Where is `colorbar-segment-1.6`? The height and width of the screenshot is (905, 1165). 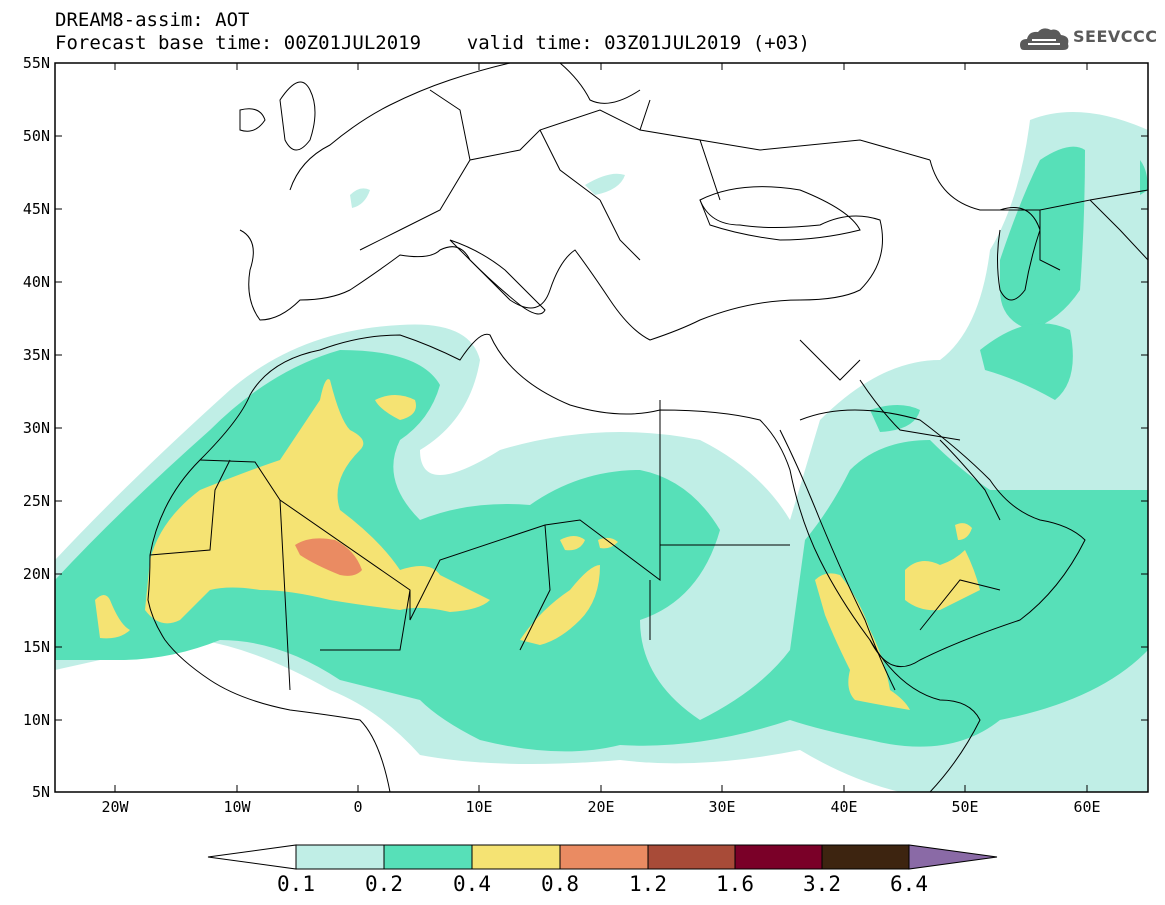 colorbar-segment-1.6 is located at coordinates (778, 857).